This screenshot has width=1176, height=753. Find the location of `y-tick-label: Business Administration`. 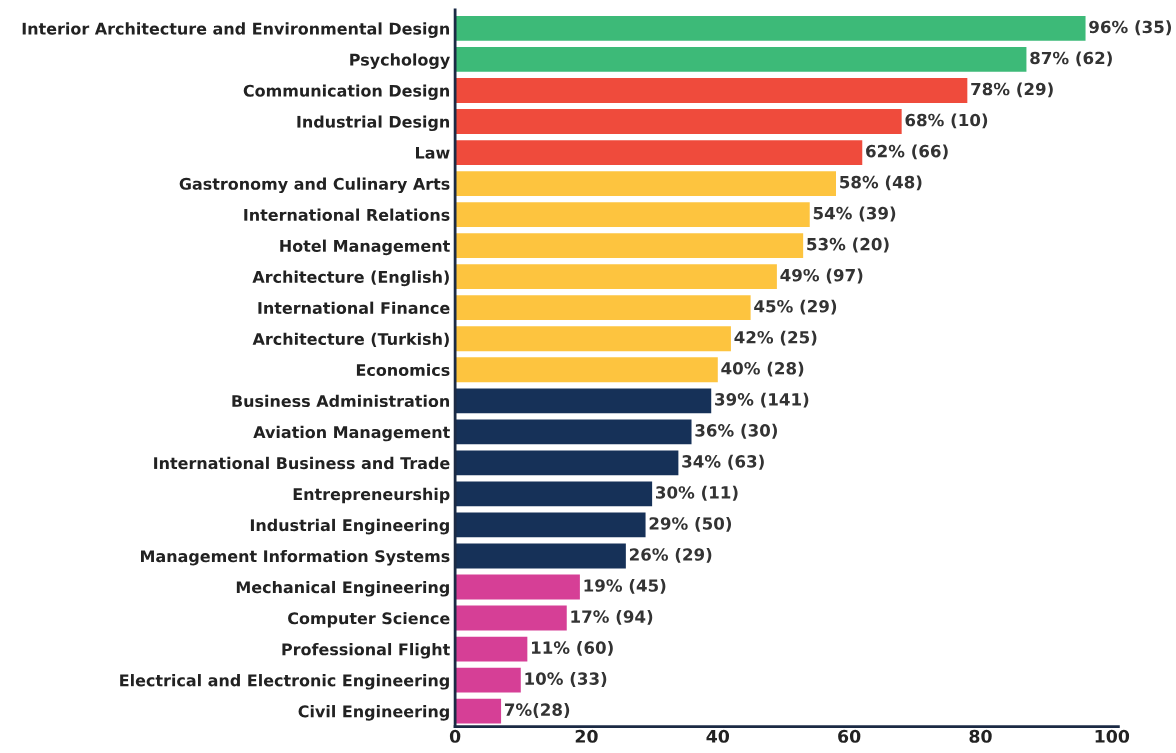

y-tick-label: Business Administration is located at coordinates (341, 401).